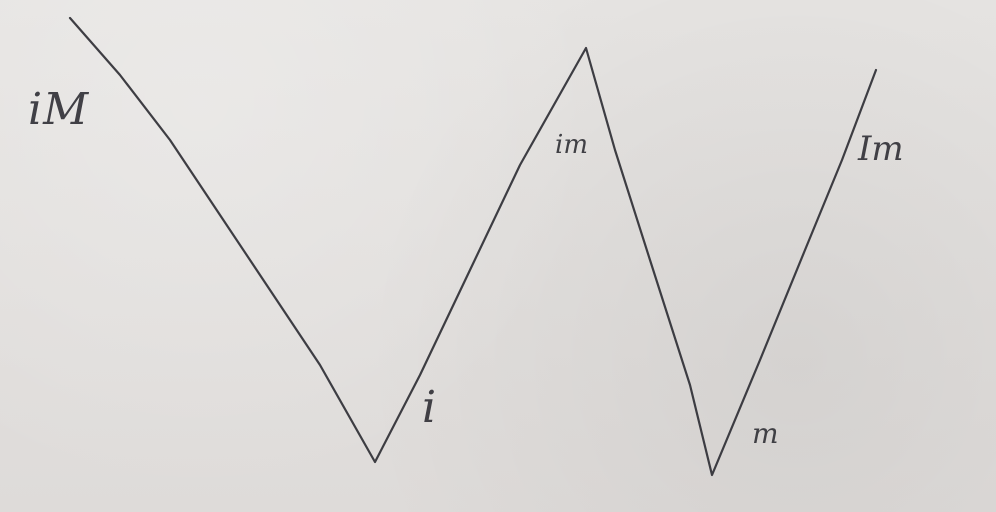  What do you see at coordinates (571, 145) in the screenshot?
I see `label-im: im` at bounding box center [571, 145].